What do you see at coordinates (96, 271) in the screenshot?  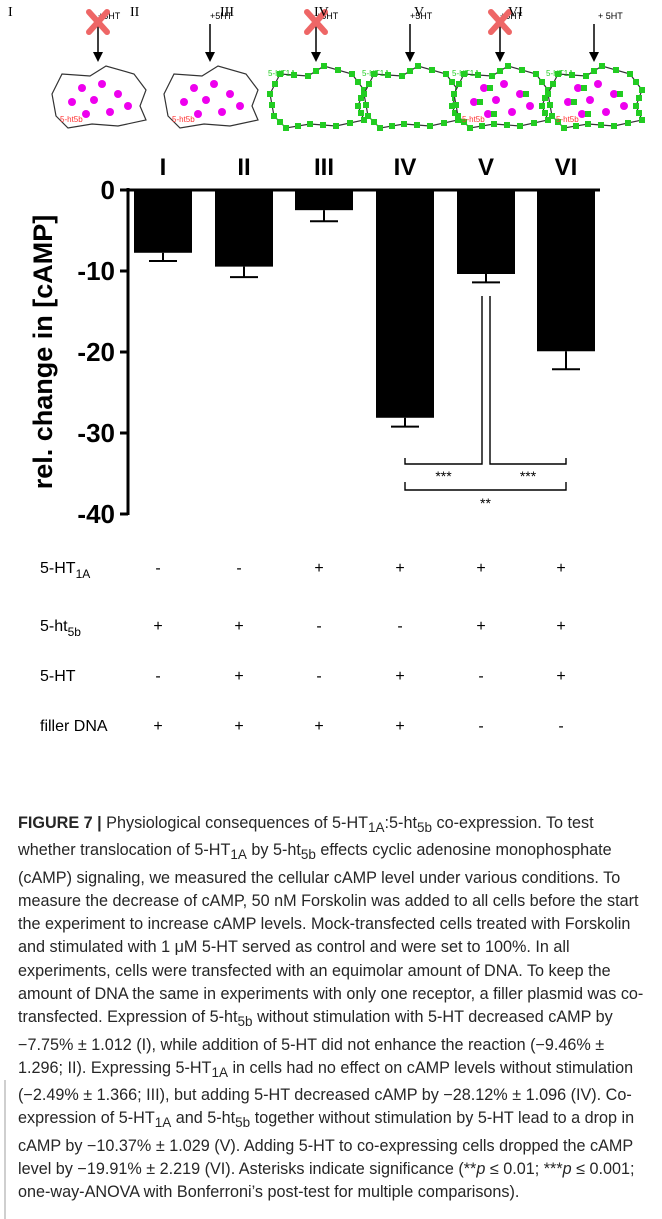 I see `y-tick-label: -10` at bounding box center [96, 271].